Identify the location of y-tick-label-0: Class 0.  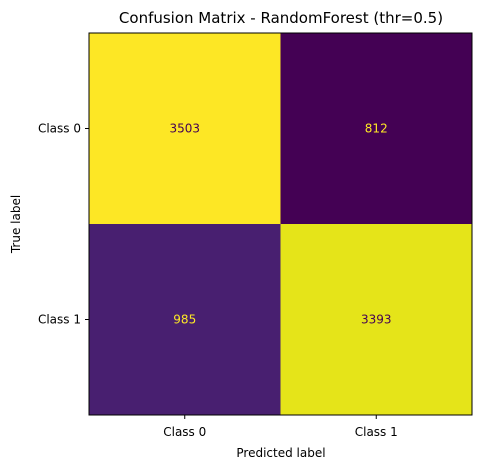
(59, 129).